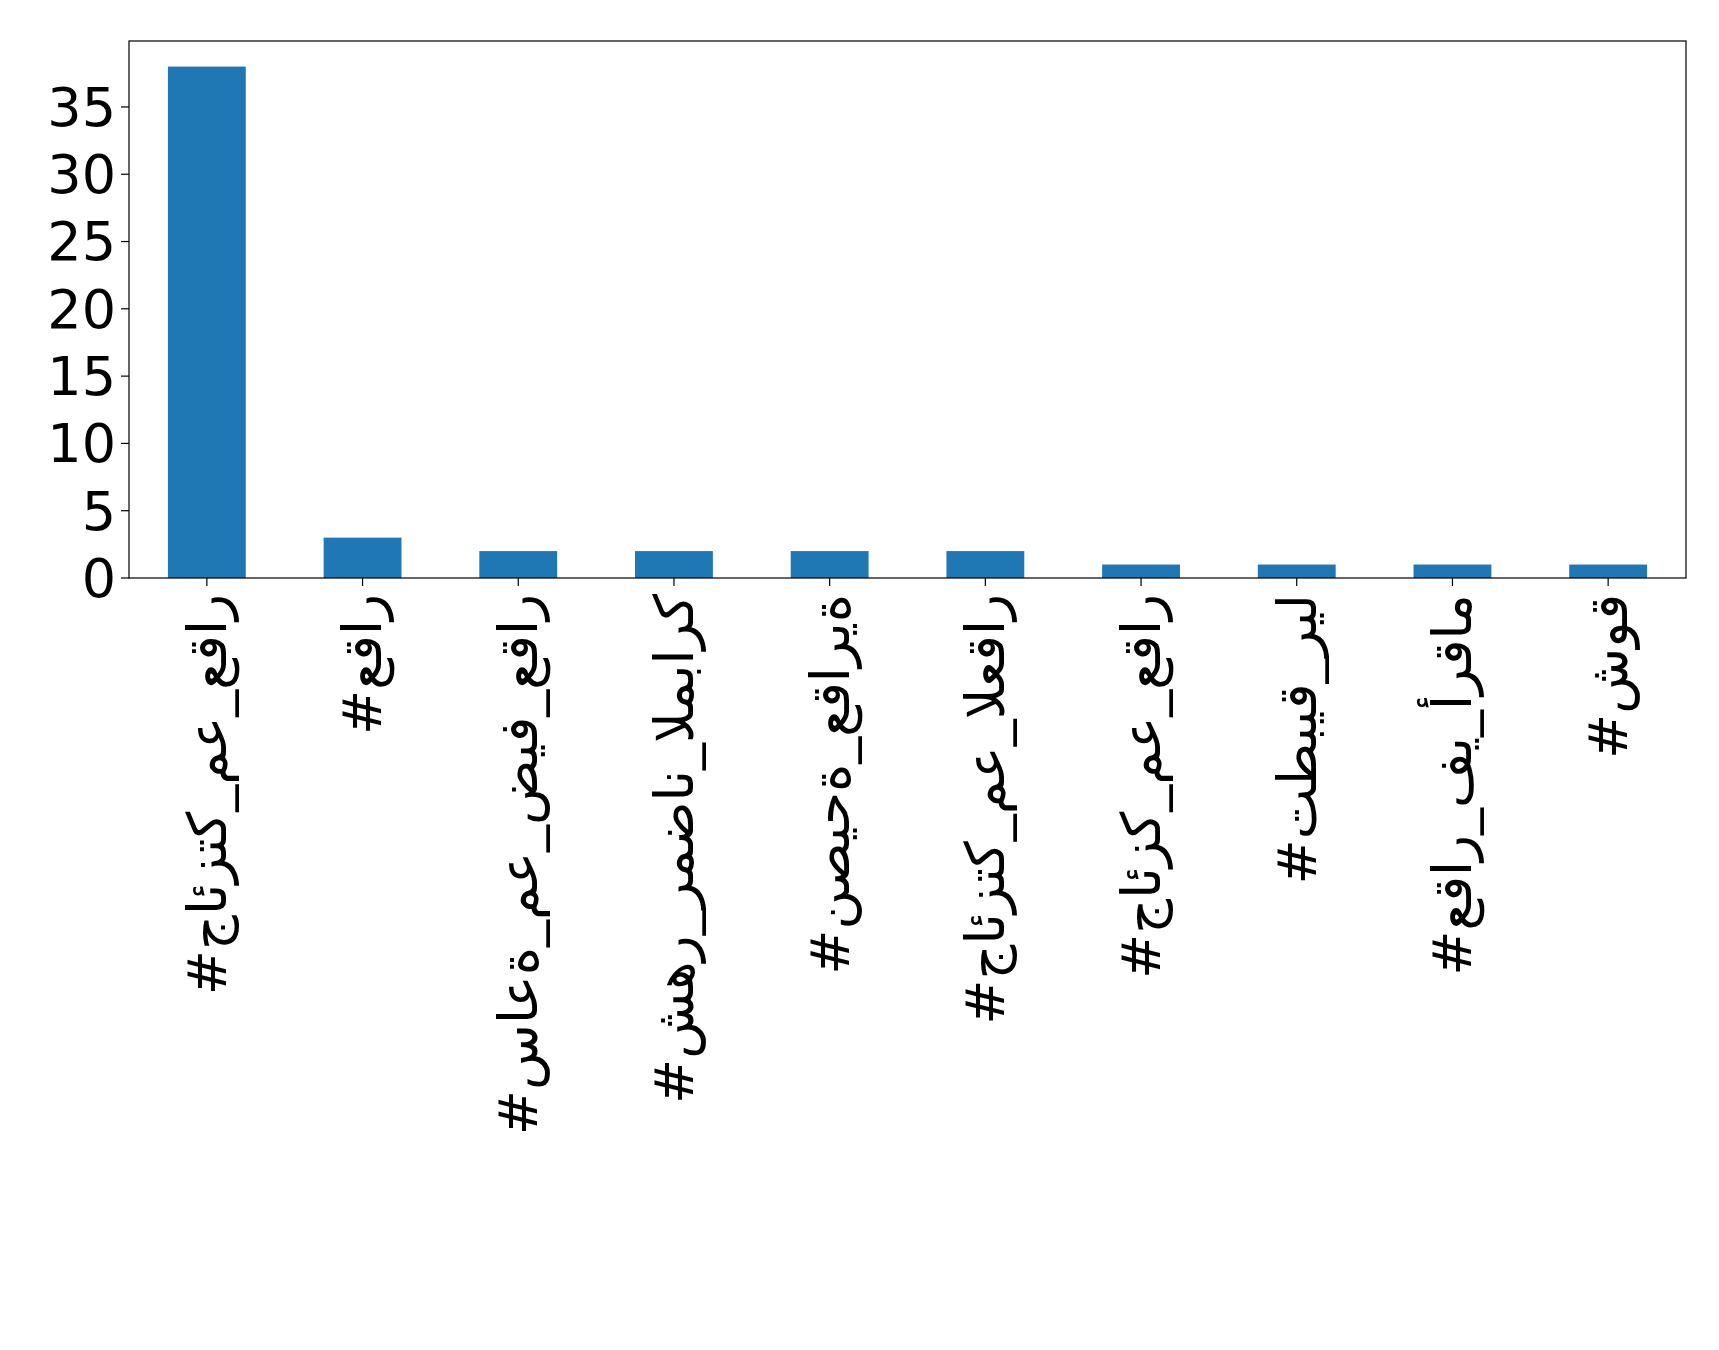 The width and height of the screenshot is (1719, 1350). I want to click on y-tick-label: 0, so click(98, 578).